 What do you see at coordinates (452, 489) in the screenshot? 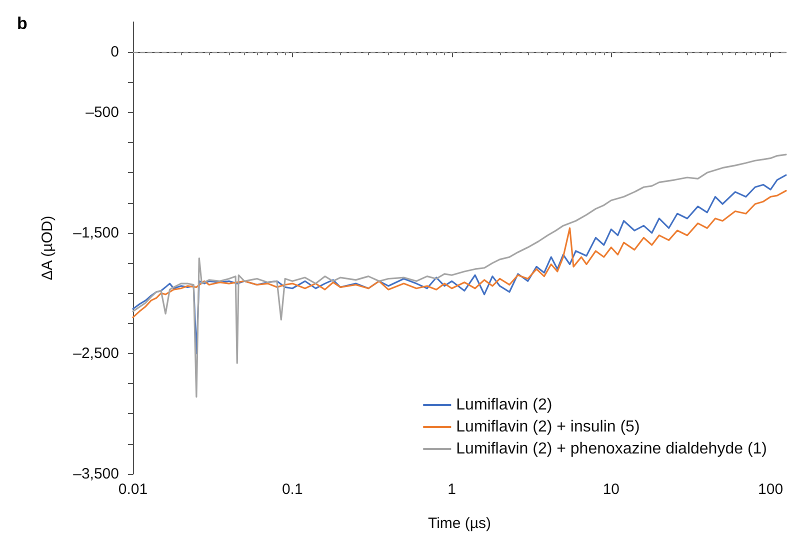
I see `x-tick-label: 1` at bounding box center [452, 489].